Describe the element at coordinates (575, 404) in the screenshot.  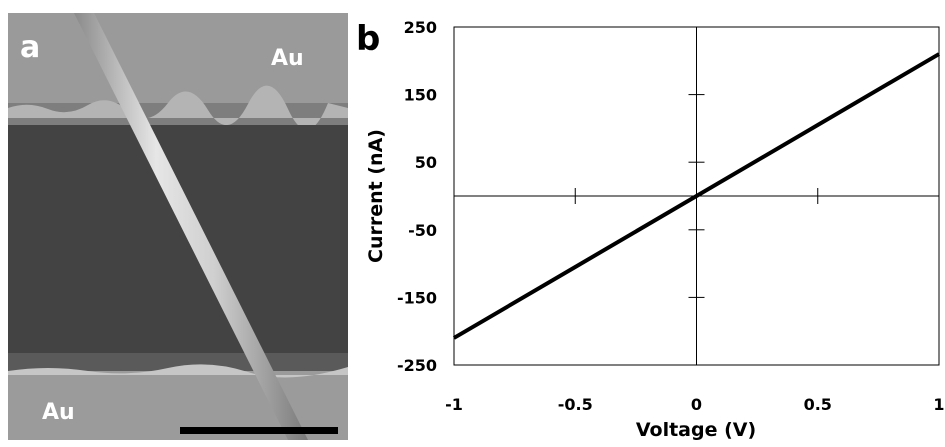
I see `x-tick-label: -0.5` at that location.